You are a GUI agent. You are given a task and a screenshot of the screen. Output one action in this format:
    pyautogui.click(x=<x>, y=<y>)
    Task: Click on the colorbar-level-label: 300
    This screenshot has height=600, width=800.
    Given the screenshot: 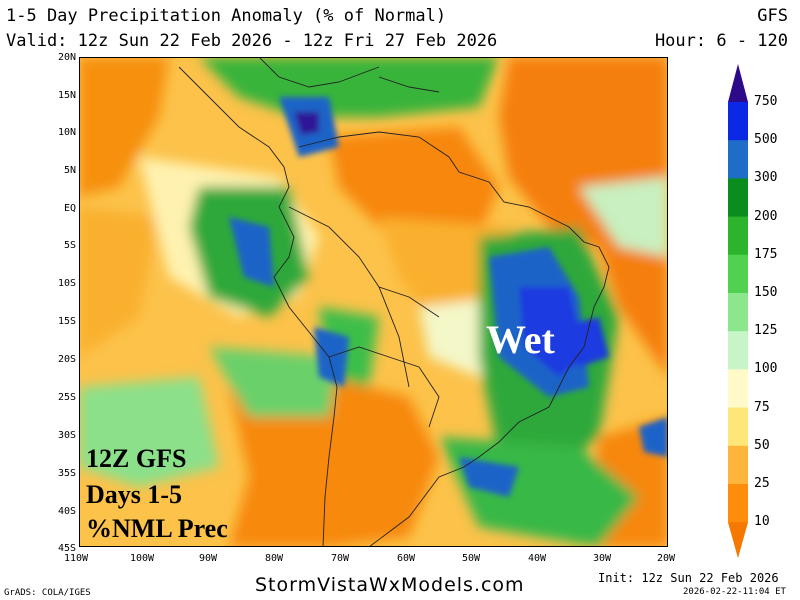 What is the action you would take?
    pyautogui.click(x=766, y=178)
    